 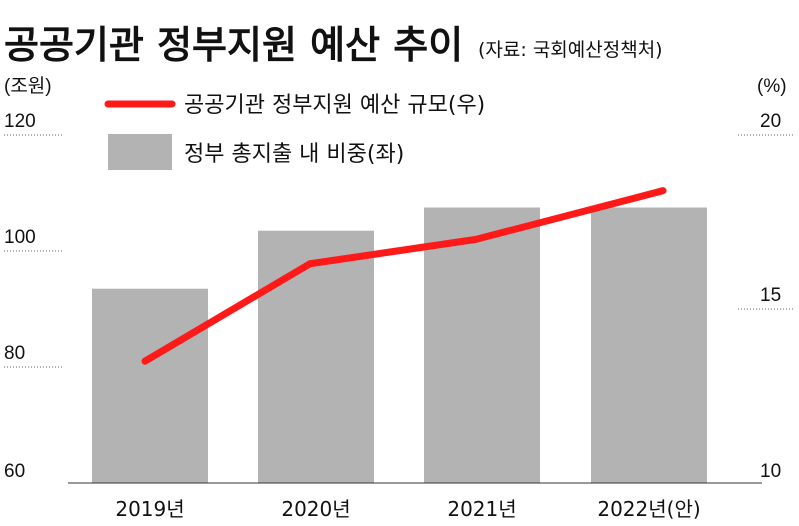 I want to click on left-axis-ticks: 120 100 80 60, so click(x=33, y=296).